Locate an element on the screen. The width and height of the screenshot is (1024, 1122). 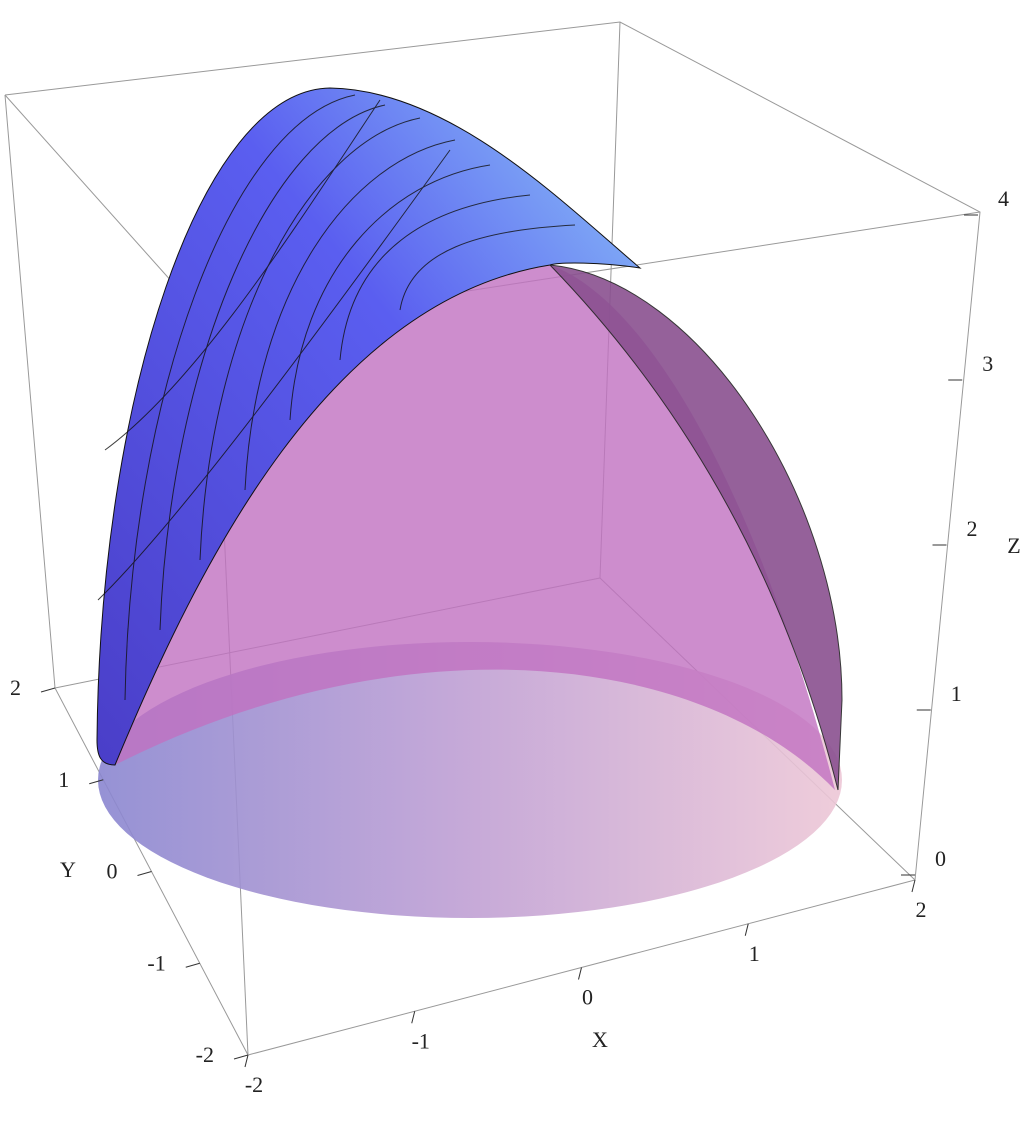
axis-label: Z is located at coordinates (1013, 545).